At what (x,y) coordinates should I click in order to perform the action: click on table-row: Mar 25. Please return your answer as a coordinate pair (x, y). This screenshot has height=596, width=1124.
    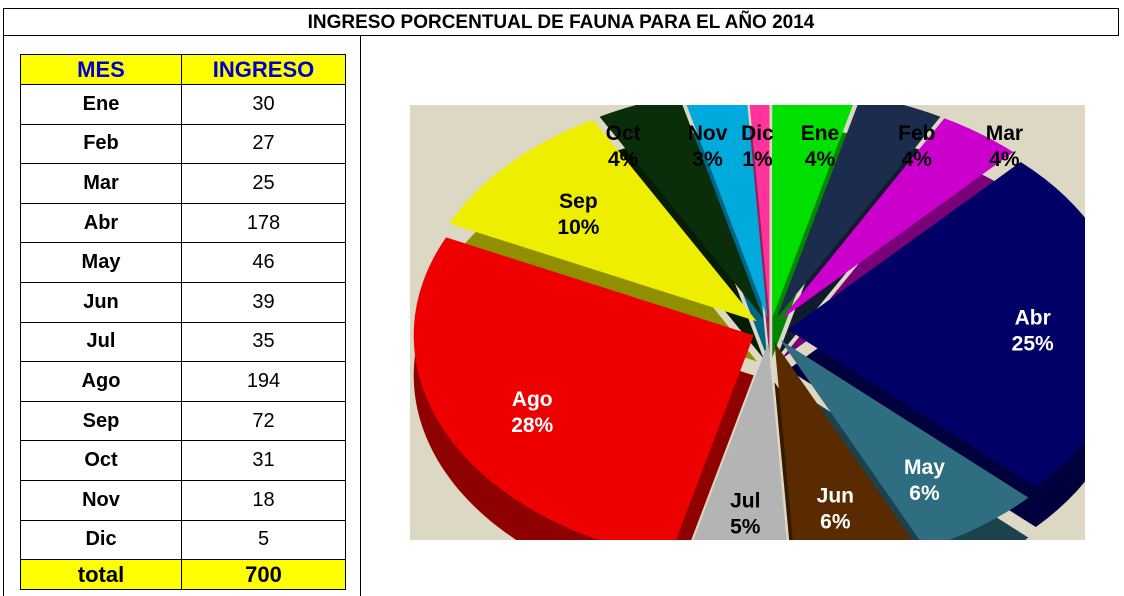
    Looking at the image, I should click on (183, 183).